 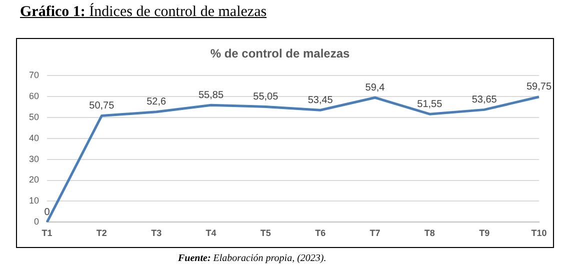 What do you see at coordinates (34, 117) in the screenshot?
I see `y-tick-label: 50` at bounding box center [34, 117].